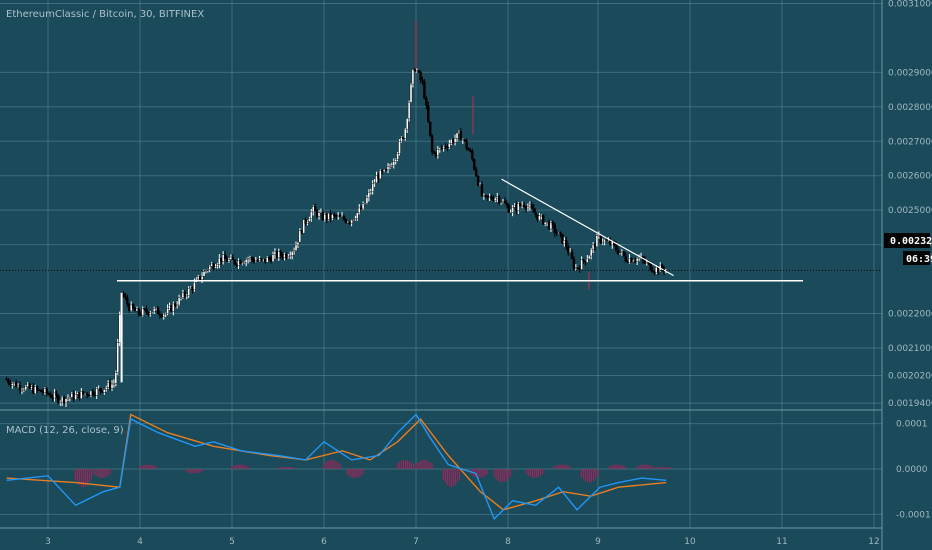 This screenshot has height=550, width=932. What do you see at coordinates (587, 227) in the screenshot?
I see `trend-line` at bounding box center [587, 227].